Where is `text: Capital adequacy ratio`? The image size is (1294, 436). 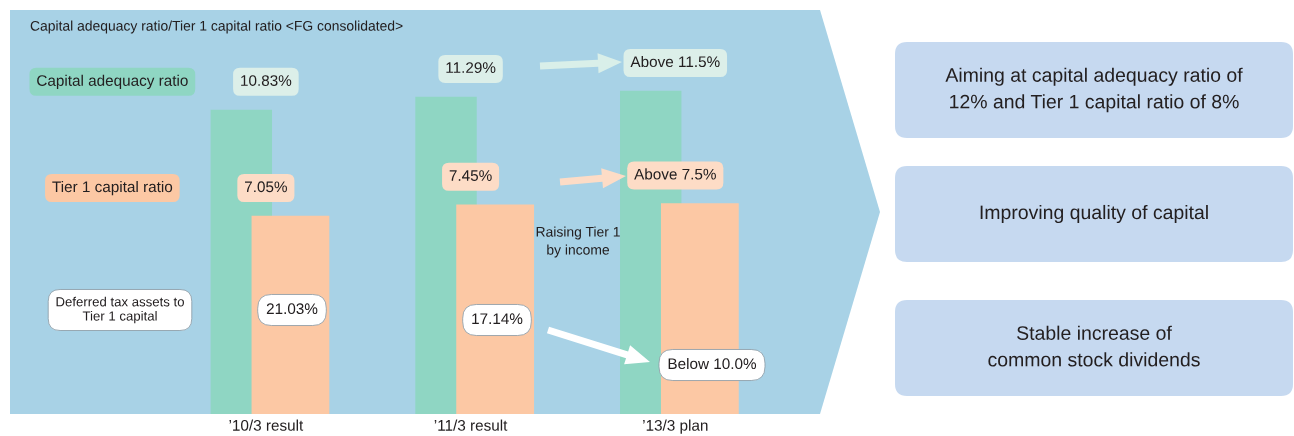 text: Capital adequacy ratio is located at coordinates (112, 81).